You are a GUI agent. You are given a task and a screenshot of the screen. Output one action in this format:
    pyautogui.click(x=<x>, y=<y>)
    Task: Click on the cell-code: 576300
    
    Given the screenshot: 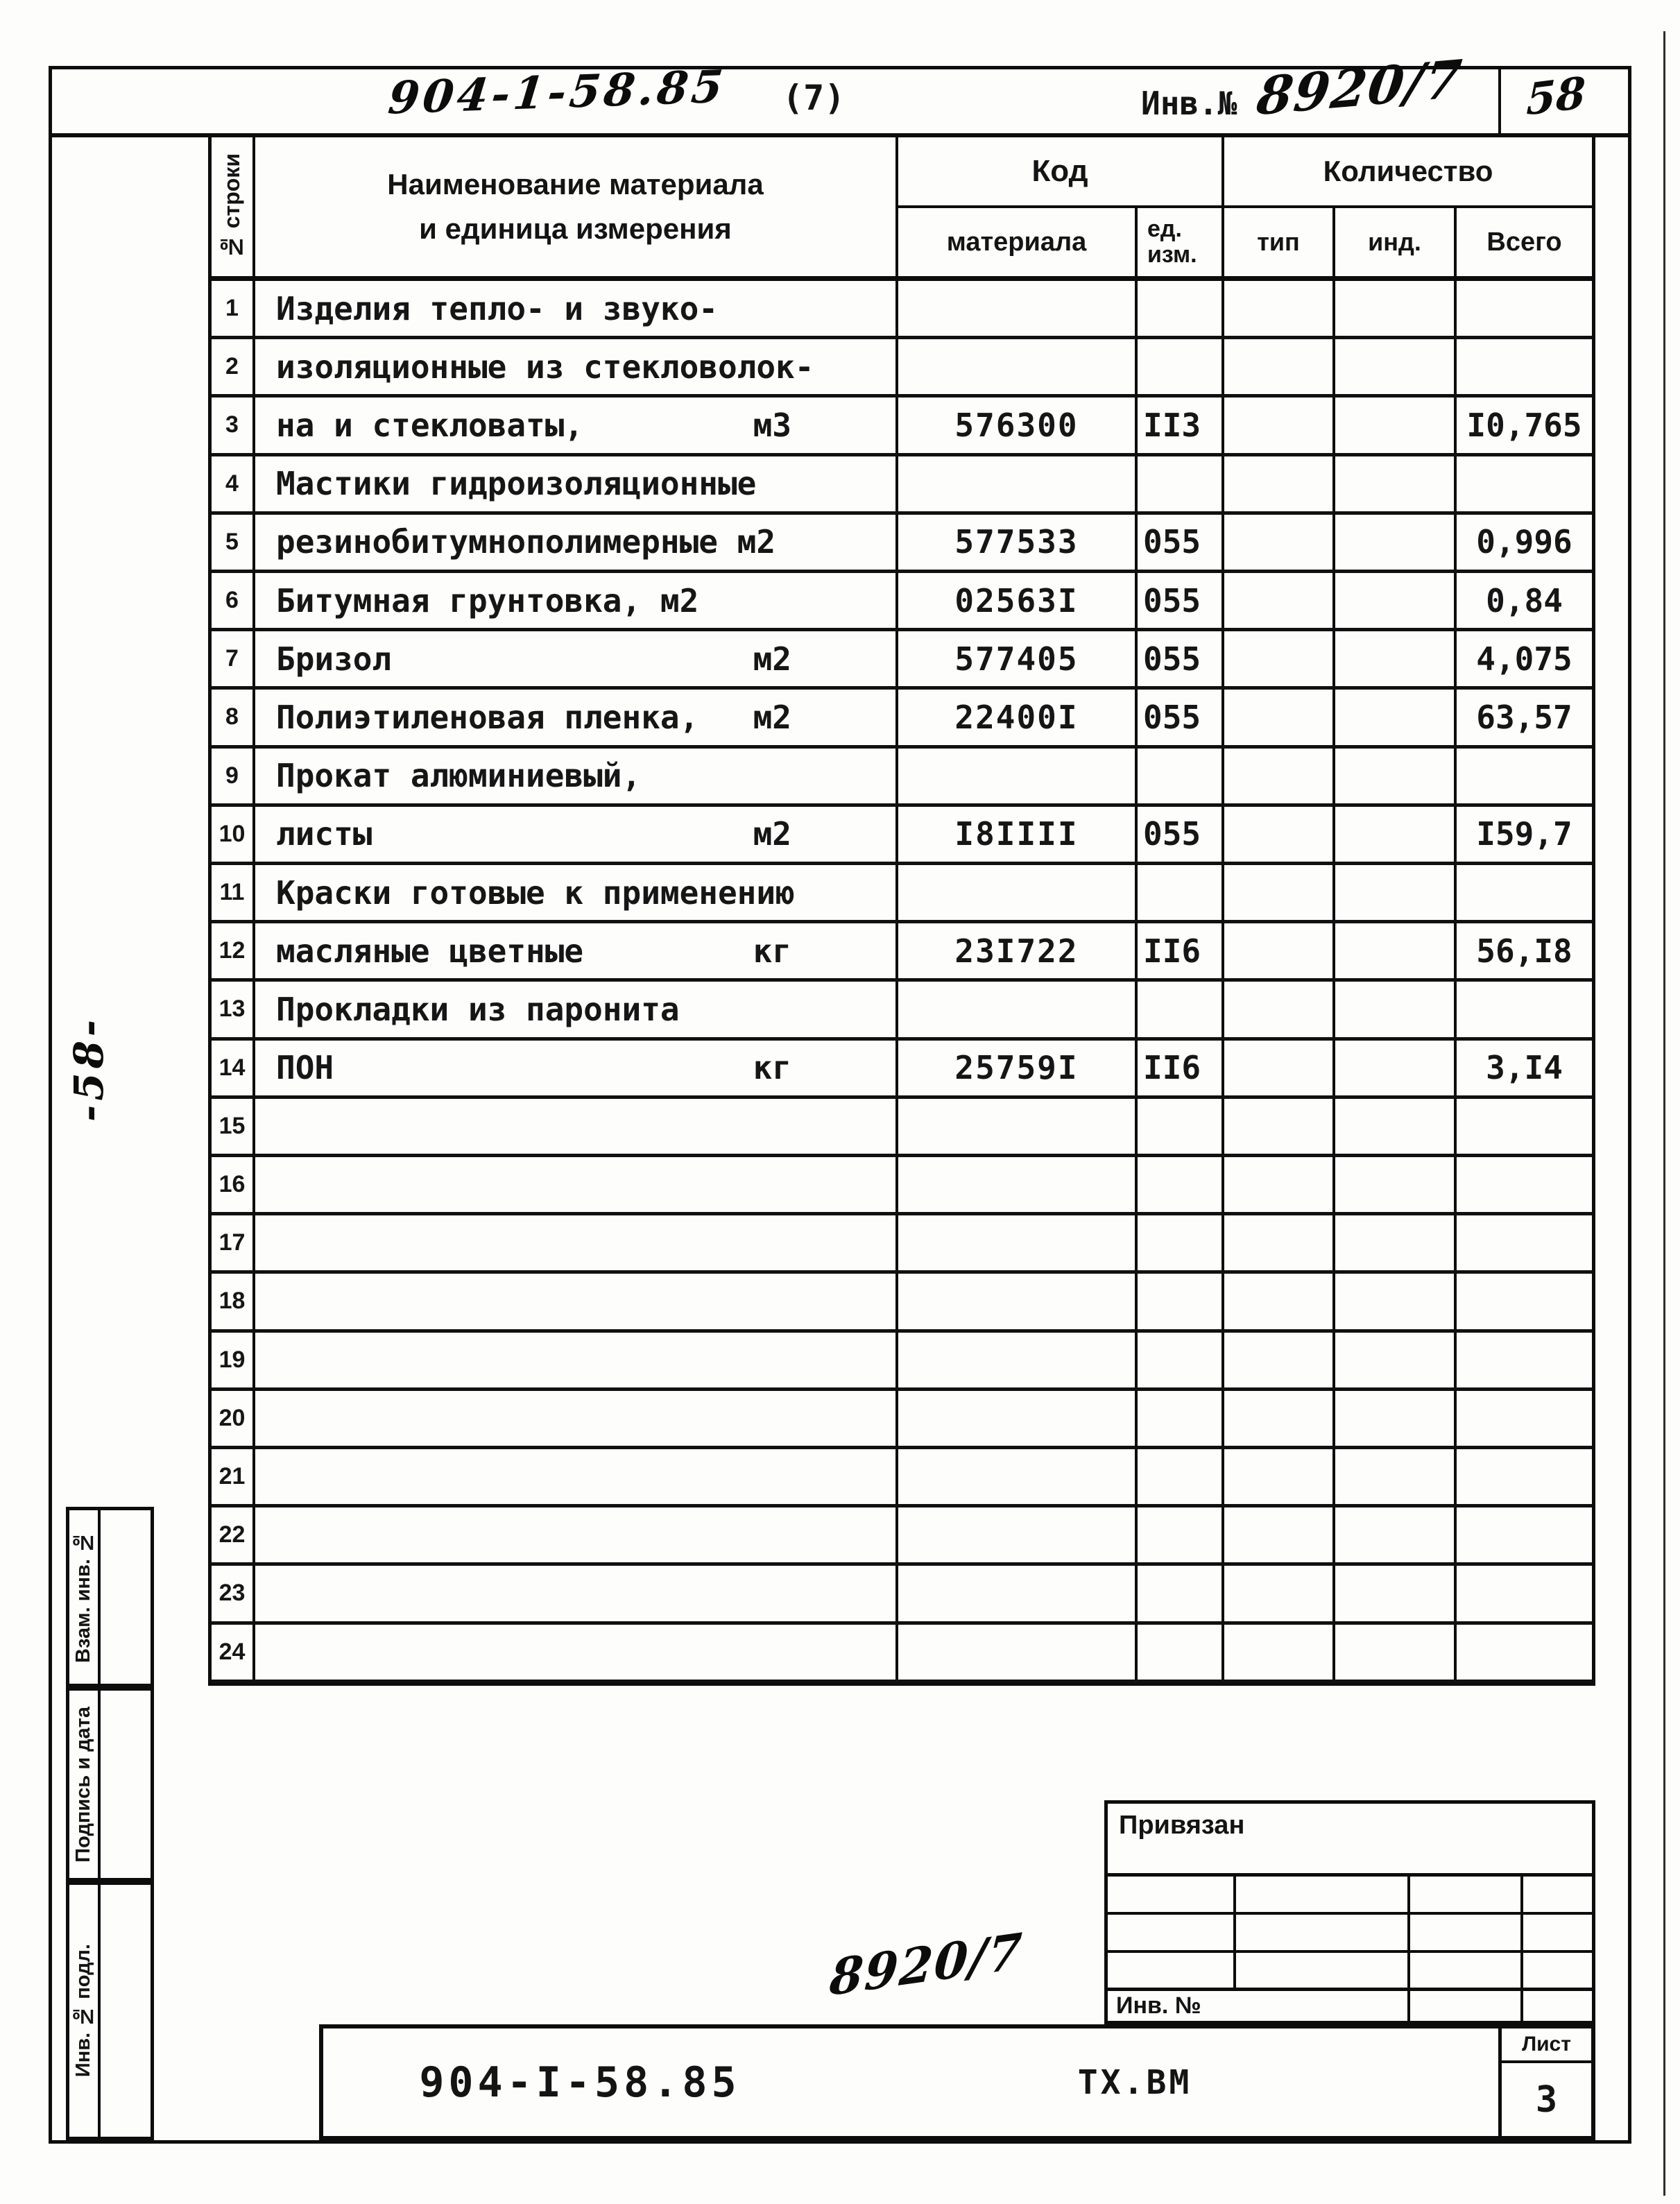 What is the action you would take?
    pyautogui.click(x=1018, y=425)
    